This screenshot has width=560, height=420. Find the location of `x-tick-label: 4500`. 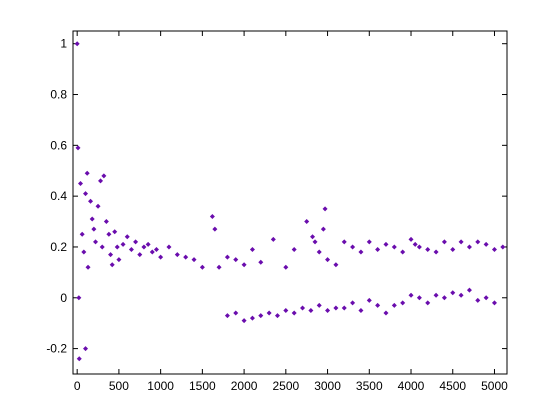

x-tick-label: 4500 is located at coordinates (452, 386).